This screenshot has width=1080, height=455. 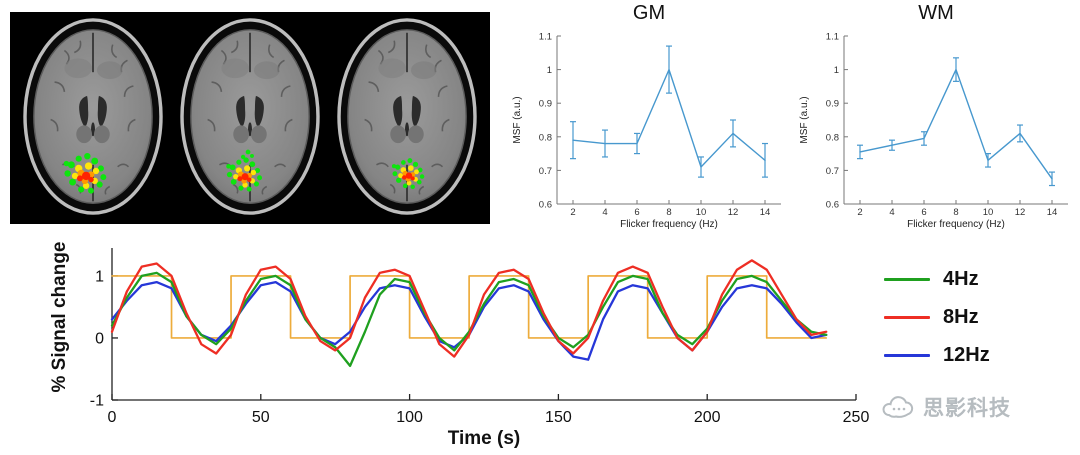 I want to click on cloud-logo-icon, so click(x=898, y=407).